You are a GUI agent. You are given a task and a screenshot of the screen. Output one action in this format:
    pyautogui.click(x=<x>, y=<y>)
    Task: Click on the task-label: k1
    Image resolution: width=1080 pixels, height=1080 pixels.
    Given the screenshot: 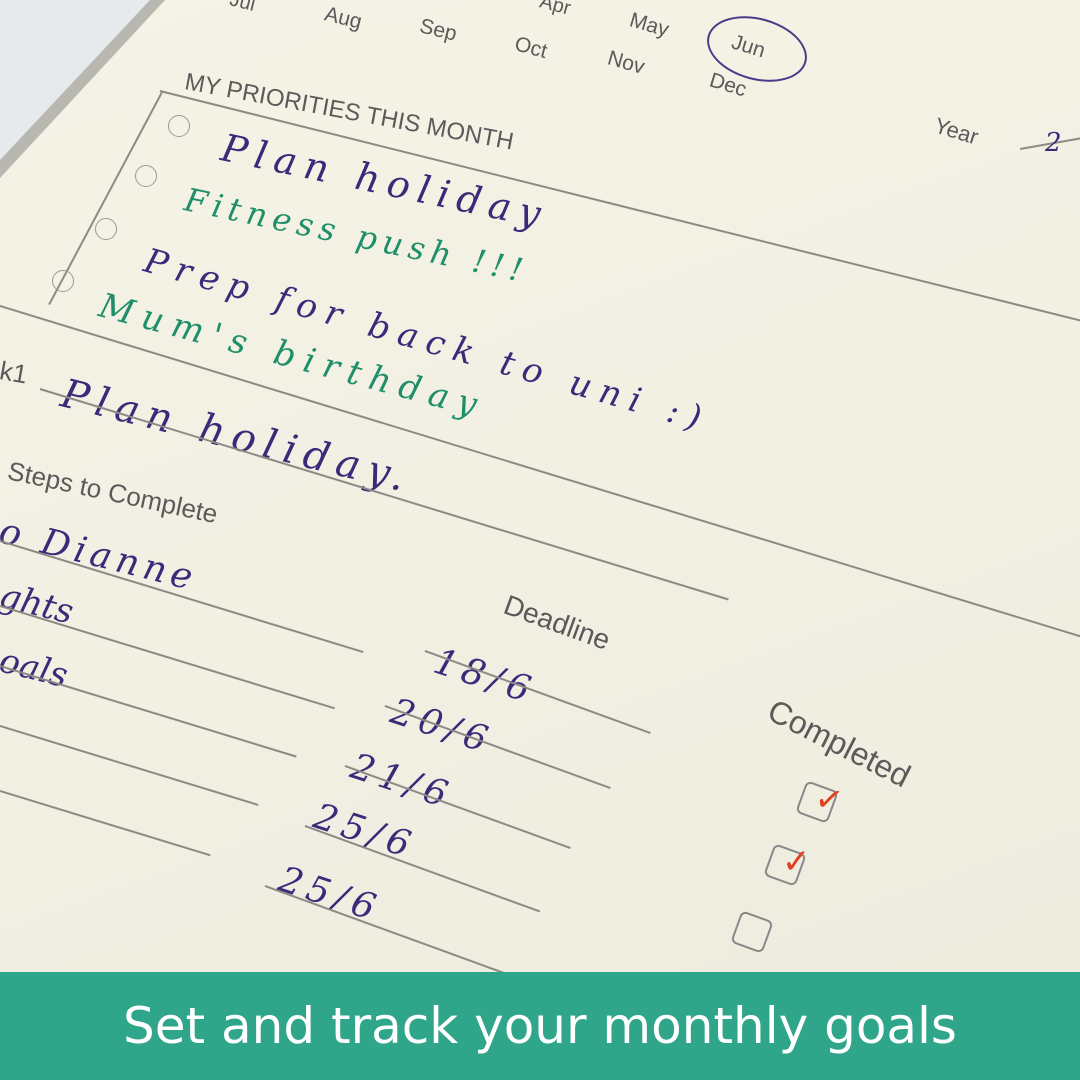 What is the action you would take?
    pyautogui.click(x=15, y=372)
    